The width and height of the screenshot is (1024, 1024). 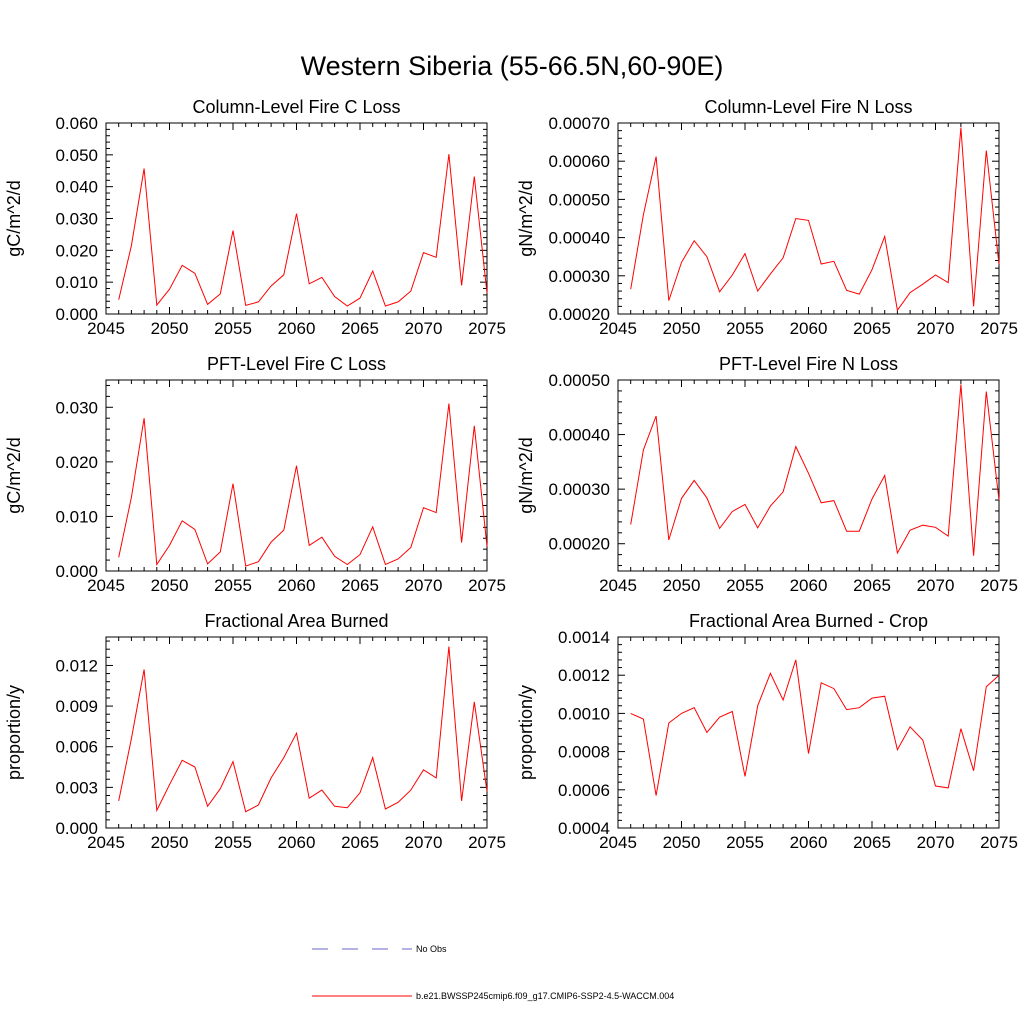 I want to click on y-tick-label: 0.0004, so click(x=584, y=828).